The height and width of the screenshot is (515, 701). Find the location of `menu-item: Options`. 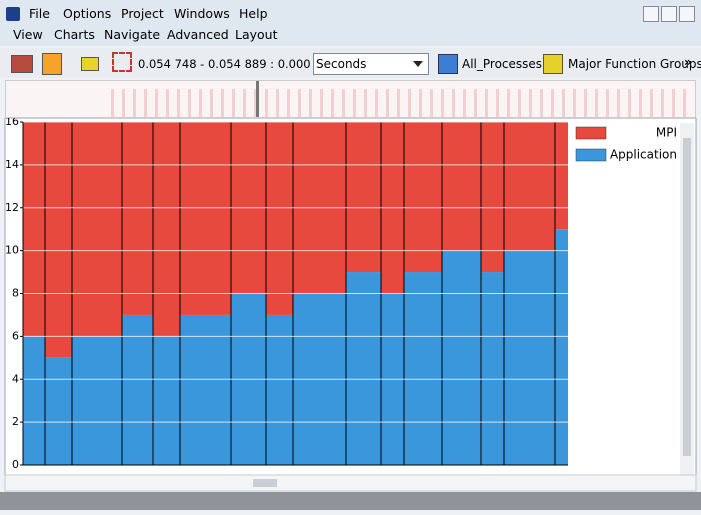

menu-item: Options is located at coordinates (87, 13).